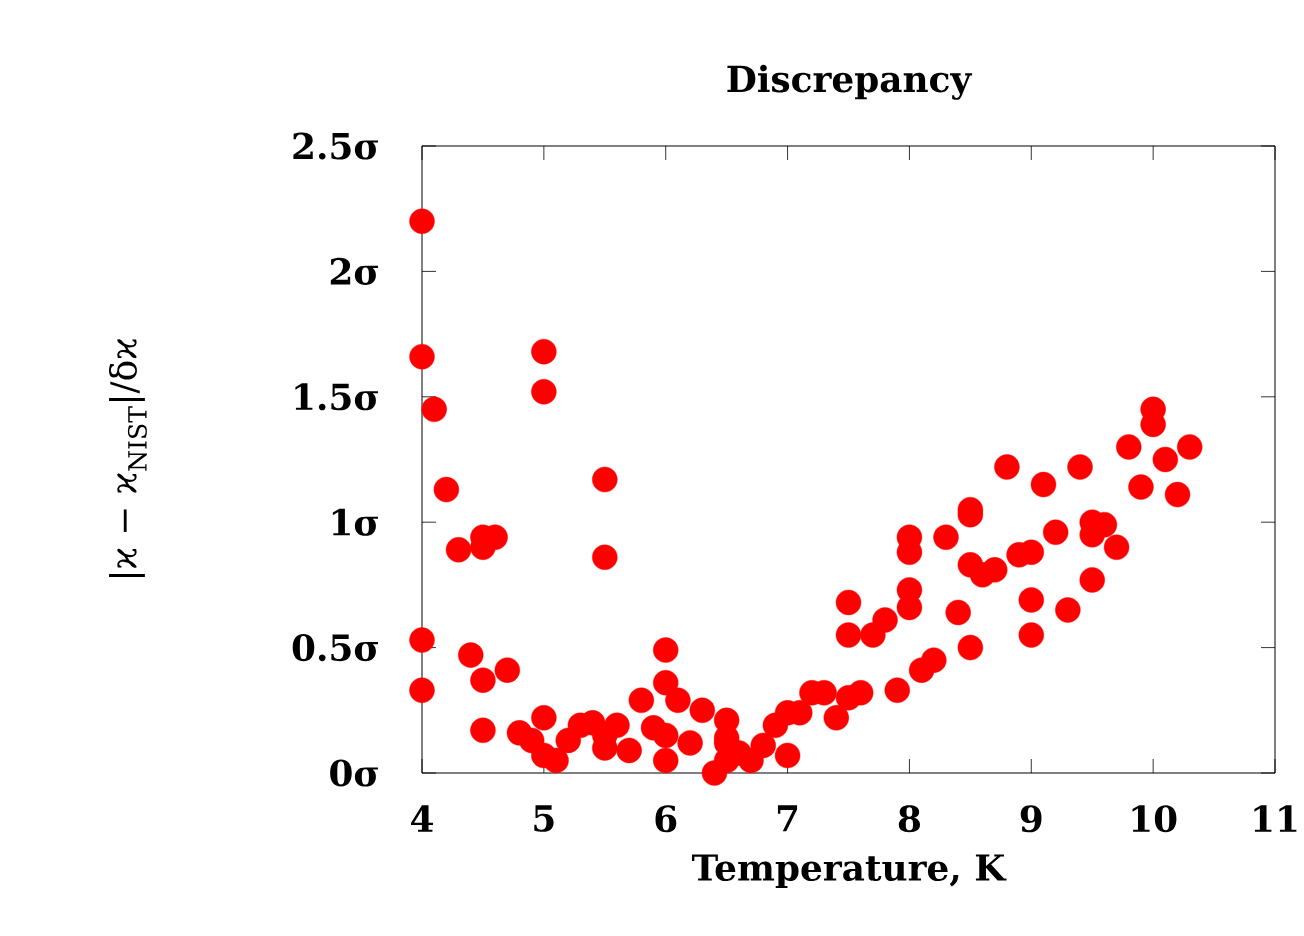 The image size is (1304, 936). Describe the element at coordinates (422, 818) in the screenshot. I see `x-tick-label: 4` at that location.